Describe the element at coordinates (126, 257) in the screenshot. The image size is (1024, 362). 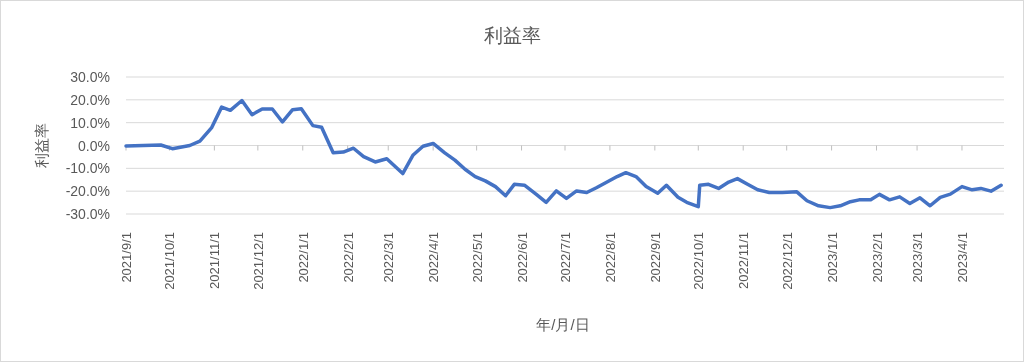
I see `x-tick-label: 2021/9/1` at that location.